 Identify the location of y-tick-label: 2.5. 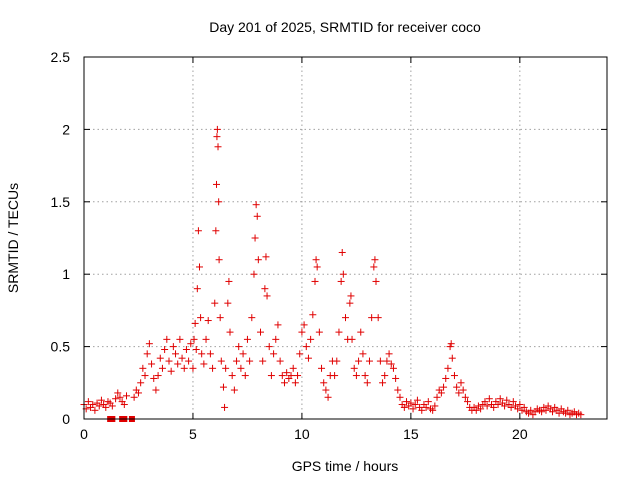
(61, 57).